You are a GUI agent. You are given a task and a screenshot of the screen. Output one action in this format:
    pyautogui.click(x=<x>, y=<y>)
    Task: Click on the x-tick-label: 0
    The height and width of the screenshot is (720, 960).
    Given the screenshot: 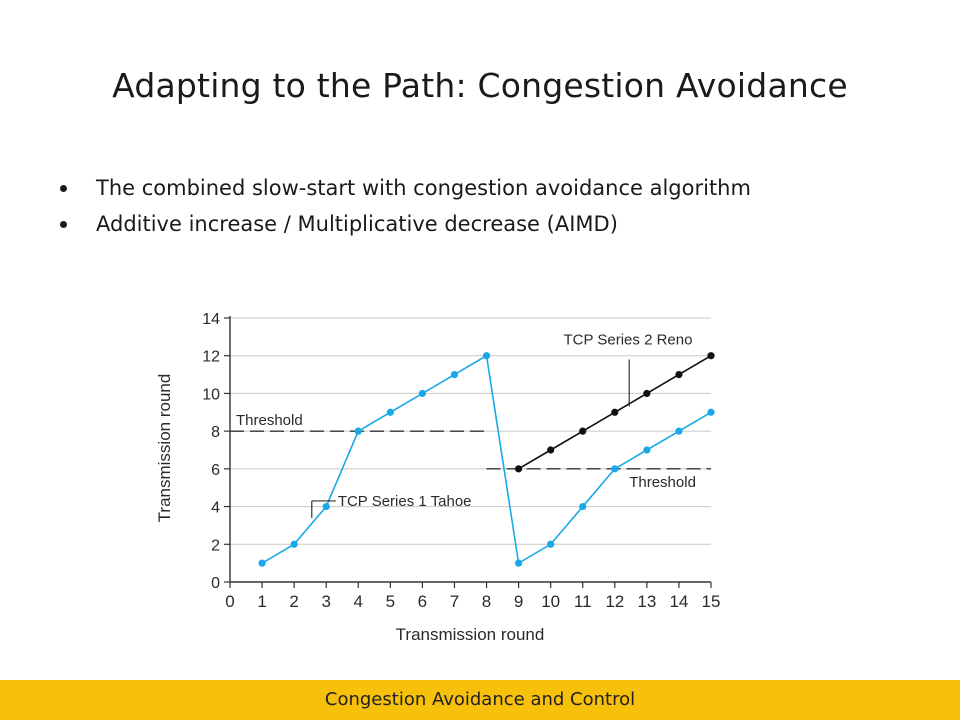 What is the action you would take?
    pyautogui.click(x=229, y=601)
    